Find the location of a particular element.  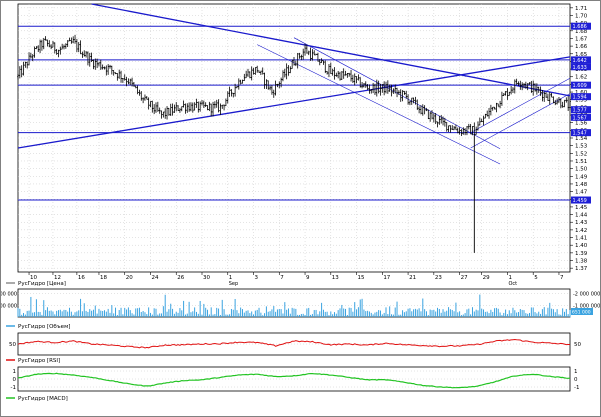

date-axis-label: 9 is located at coordinates (308, 278).